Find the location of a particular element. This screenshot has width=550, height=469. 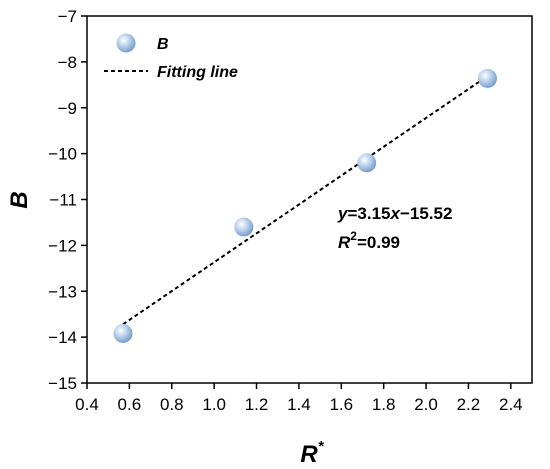

y-tick-label: −12 is located at coordinates (62, 245).